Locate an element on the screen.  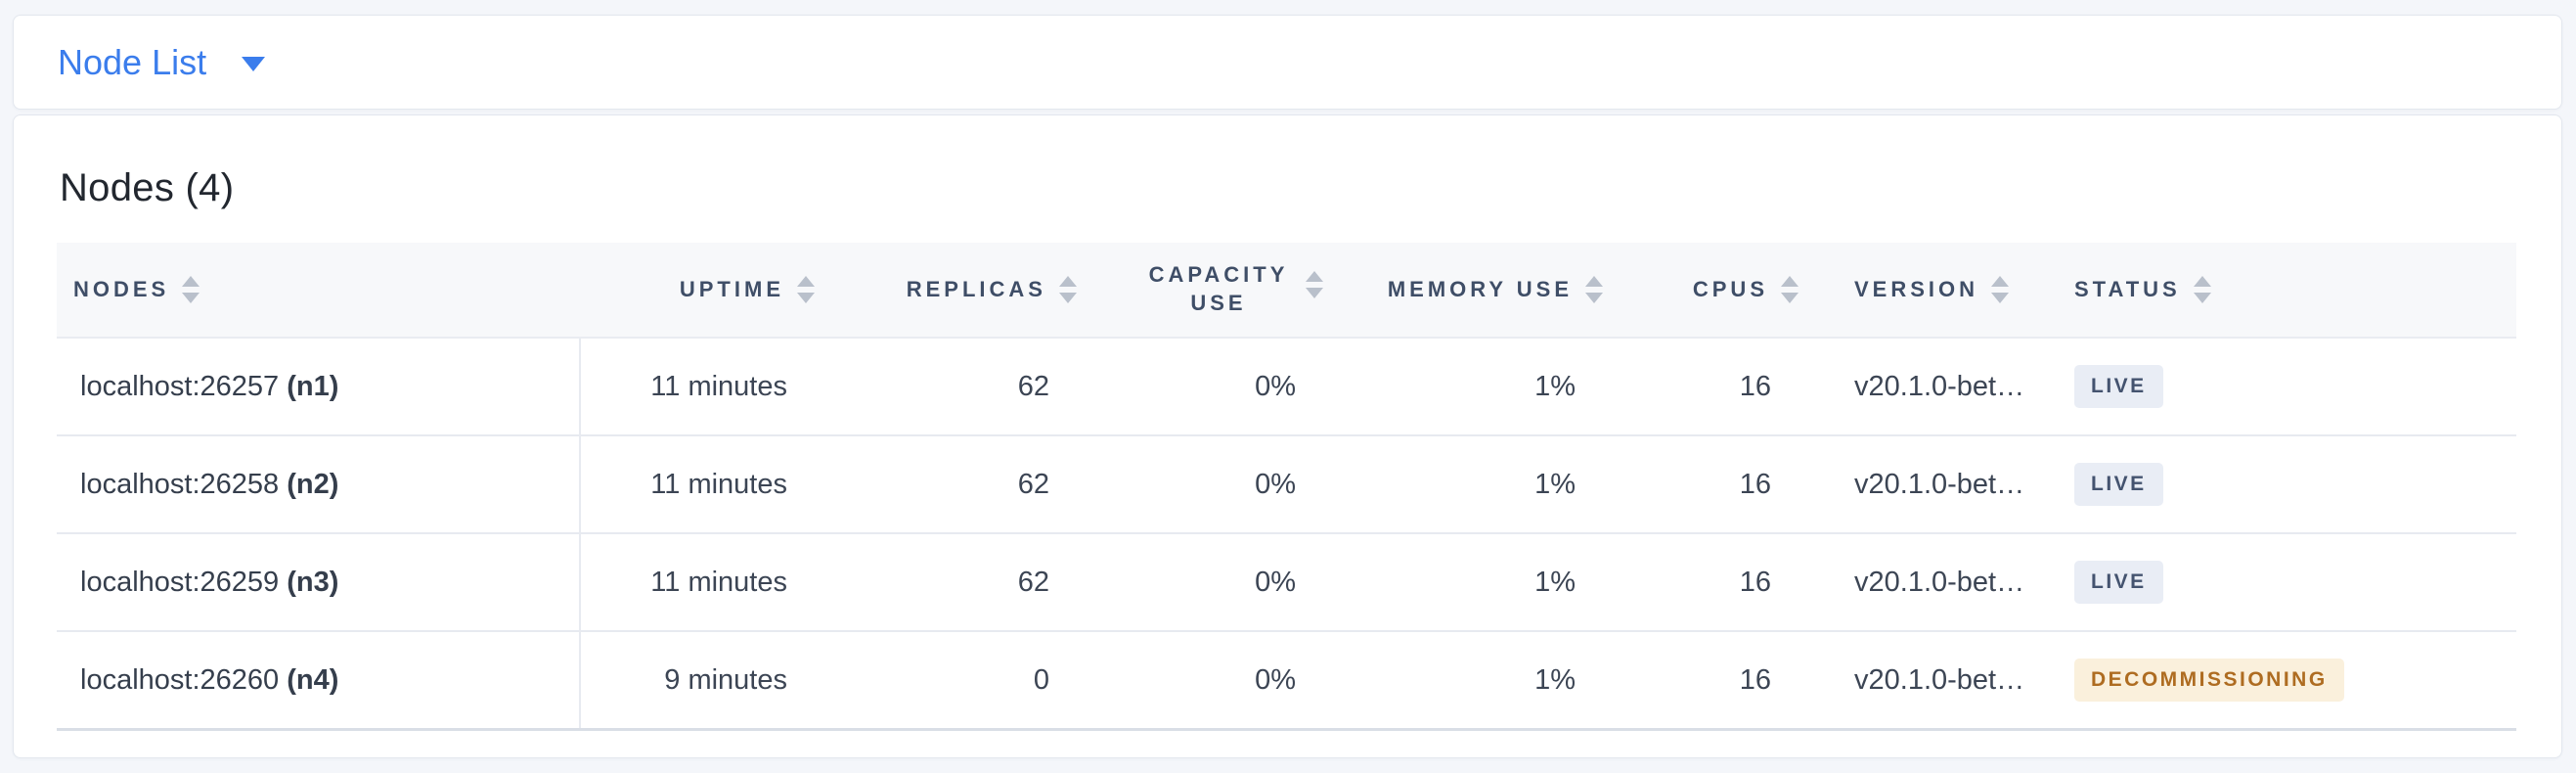
column-header-uptime: UPTIME is located at coordinates (704, 291).